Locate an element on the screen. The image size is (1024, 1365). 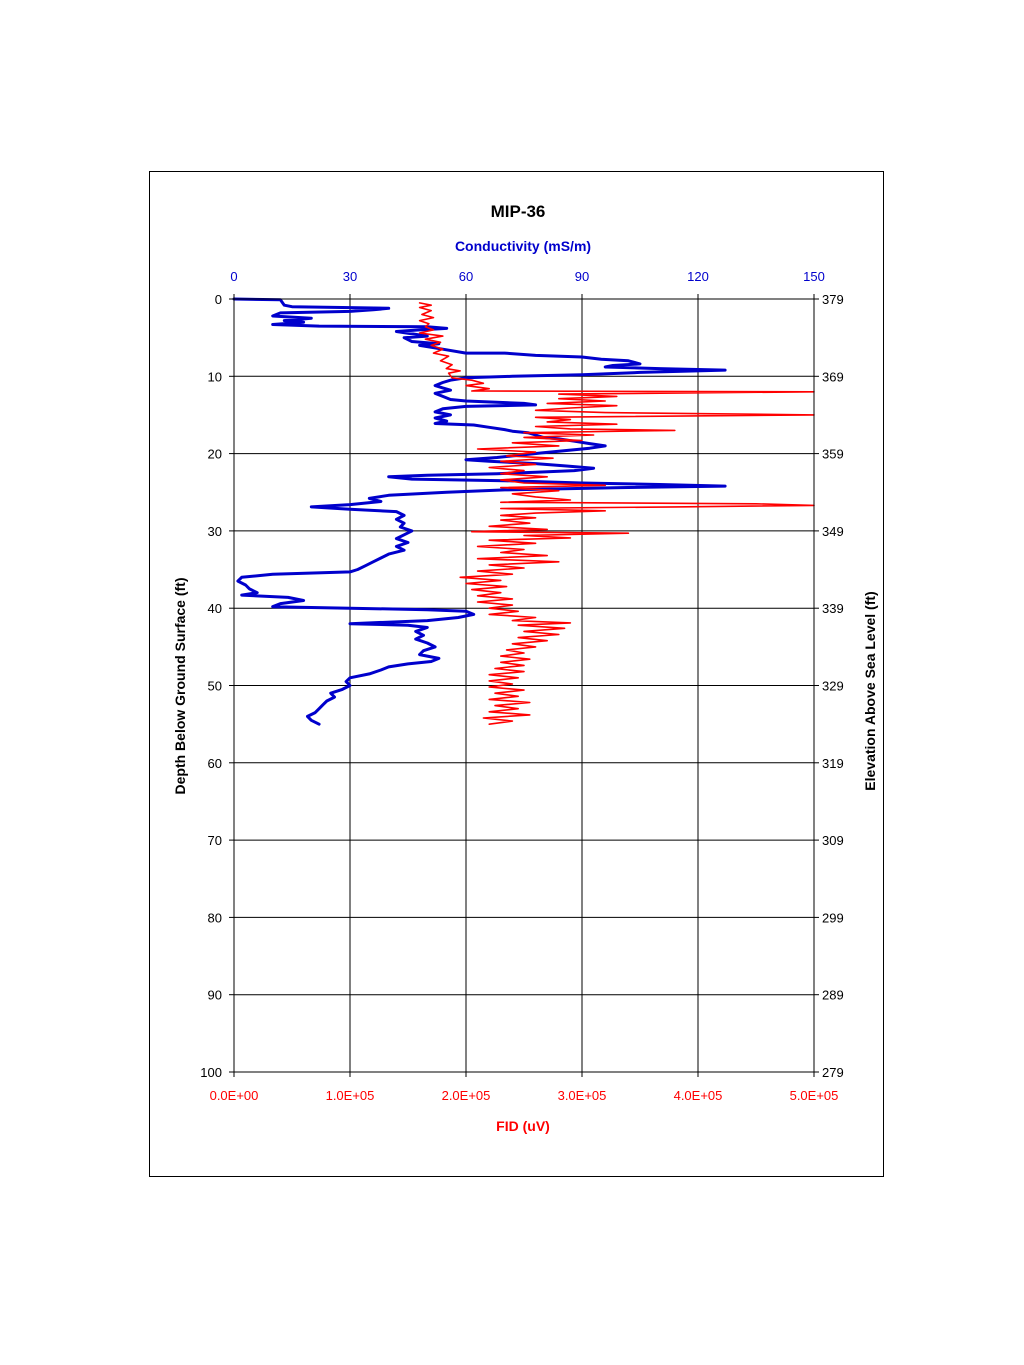
right-tick-label: 339 is located at coordinates (833, 608).